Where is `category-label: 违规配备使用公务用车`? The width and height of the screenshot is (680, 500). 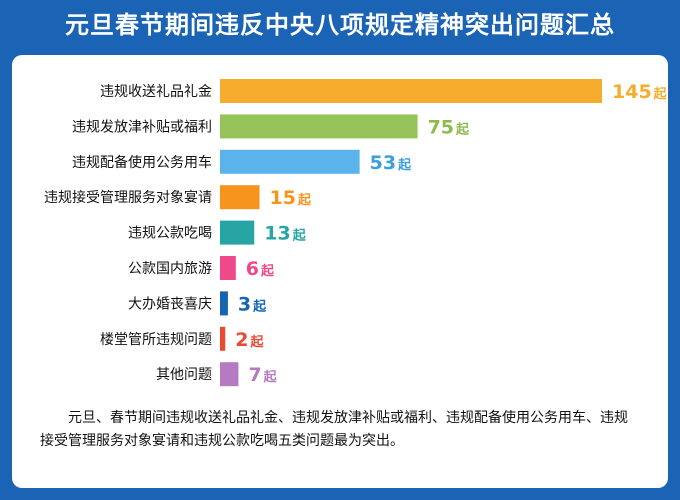 category-label: 违规配备使用公务用车 is located at coordinates (142, 162).